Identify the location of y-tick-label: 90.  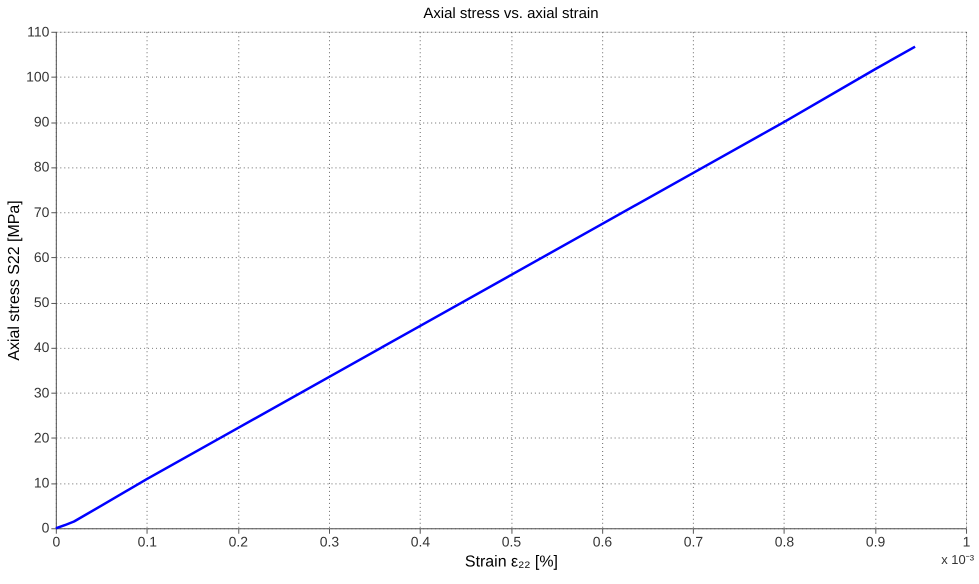
(42, 122).